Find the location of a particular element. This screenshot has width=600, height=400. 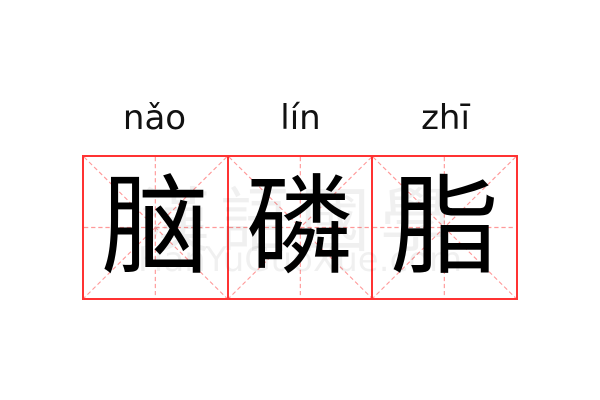

char-cell-3: 脂 is located at coordinates (444, 227).